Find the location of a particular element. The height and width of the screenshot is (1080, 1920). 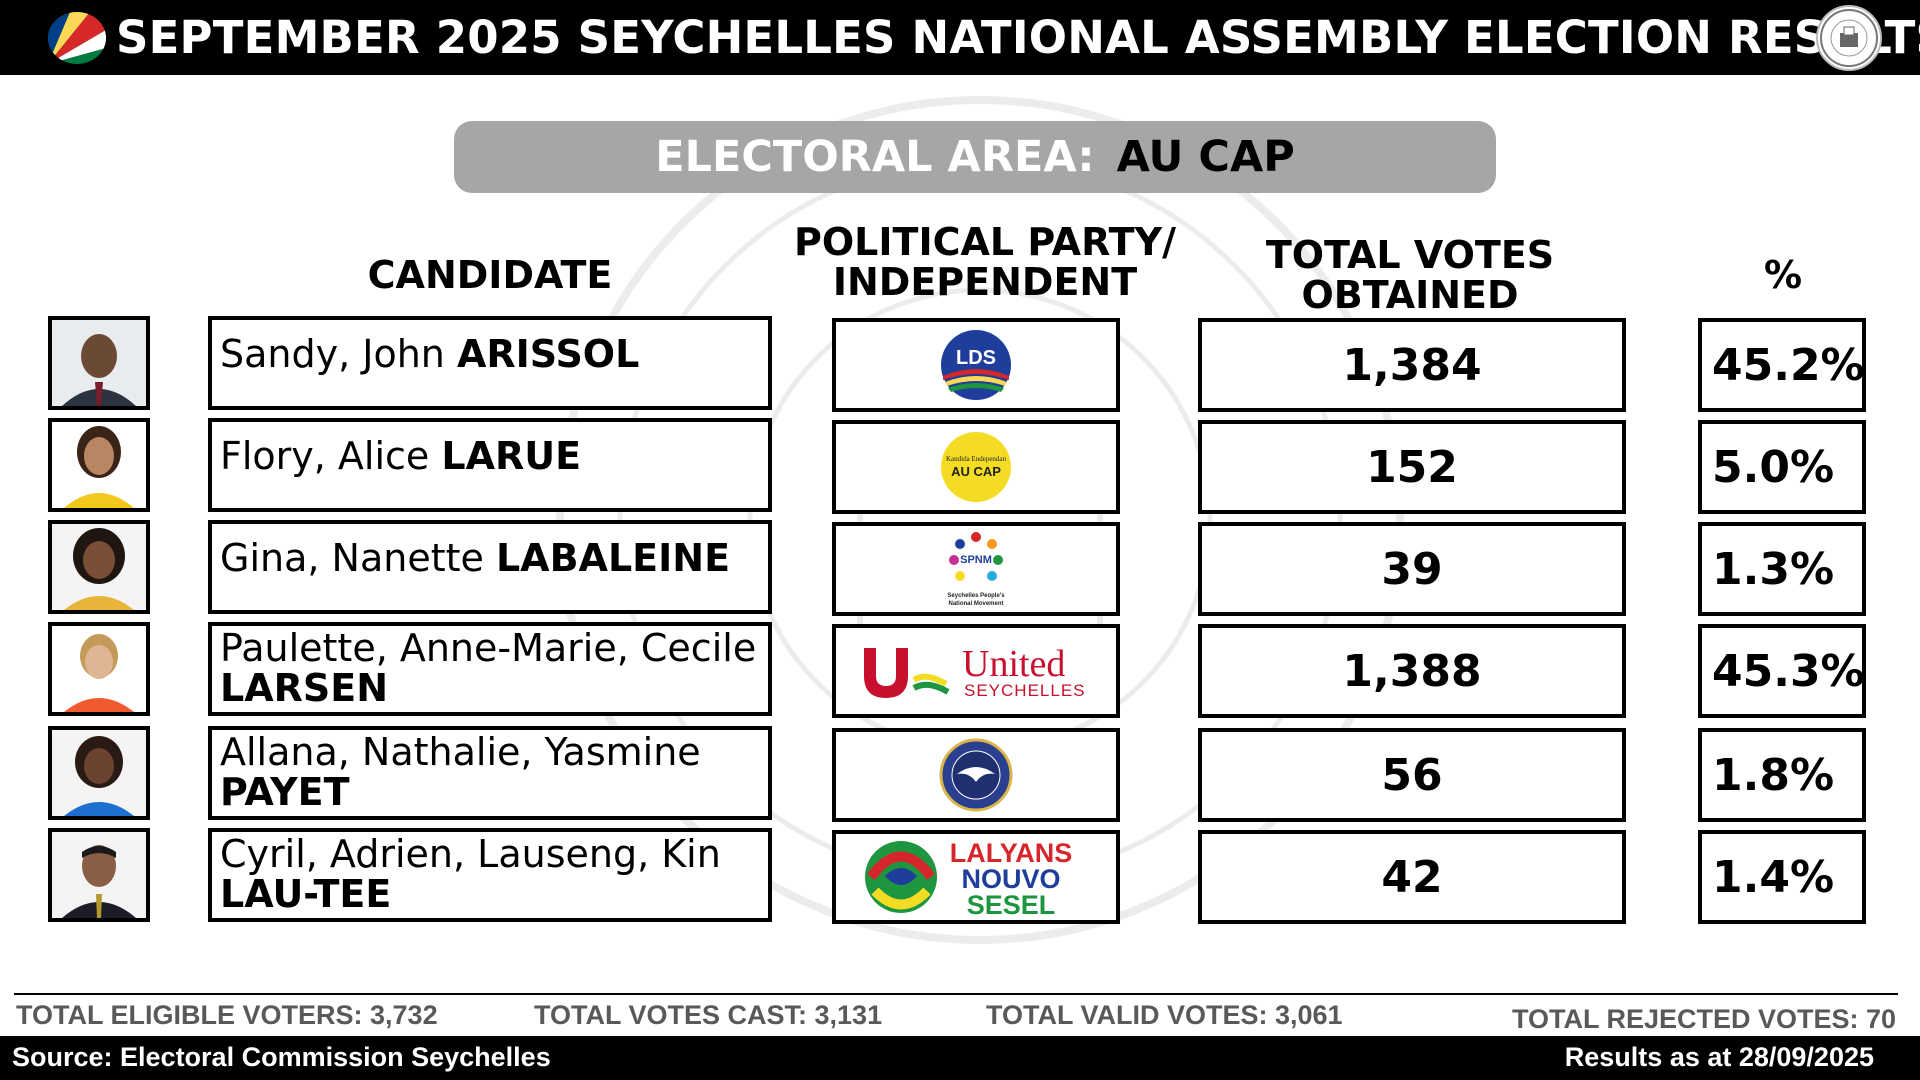

party-logo-lds: LDS is located at coordinates (976, 365).